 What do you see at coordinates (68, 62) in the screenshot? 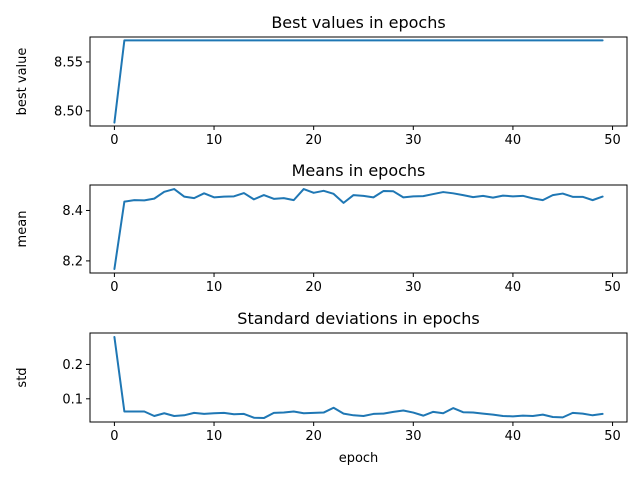
I see `y-tick-label: 8.55` at bounding box center [68, 62].